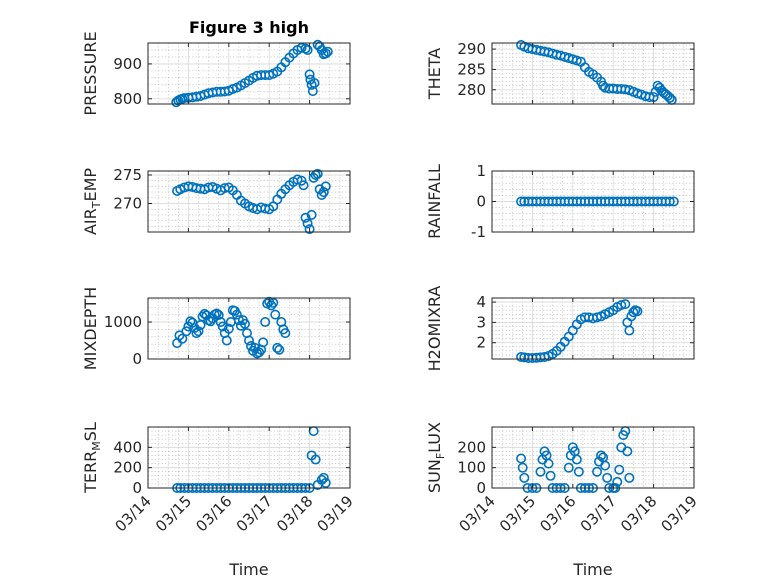 Image resolution: width=778 pixels, height=583 pixels. What do you see at coordinates (127, 447) in the screenshot?
I see `y-tick-label: 400` at bounding box center [127, 447].